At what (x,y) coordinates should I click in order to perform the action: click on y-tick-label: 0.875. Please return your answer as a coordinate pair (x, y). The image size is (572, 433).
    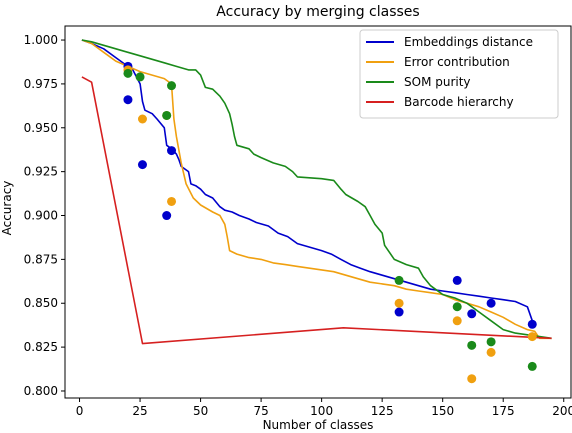
    Looking at the image, I should click on (41, 259).